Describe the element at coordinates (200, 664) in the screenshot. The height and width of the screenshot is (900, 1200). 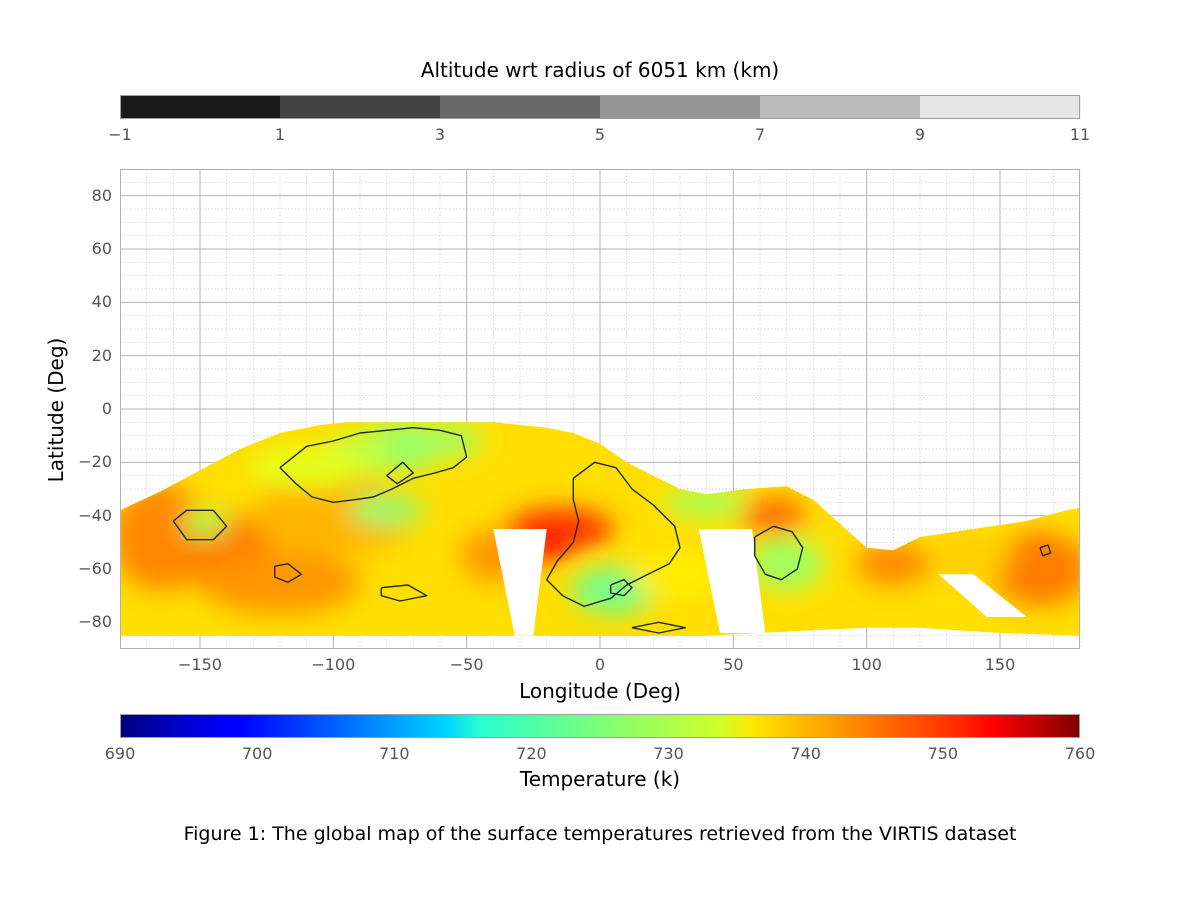
I see `x-tick-label: −150` at that location.